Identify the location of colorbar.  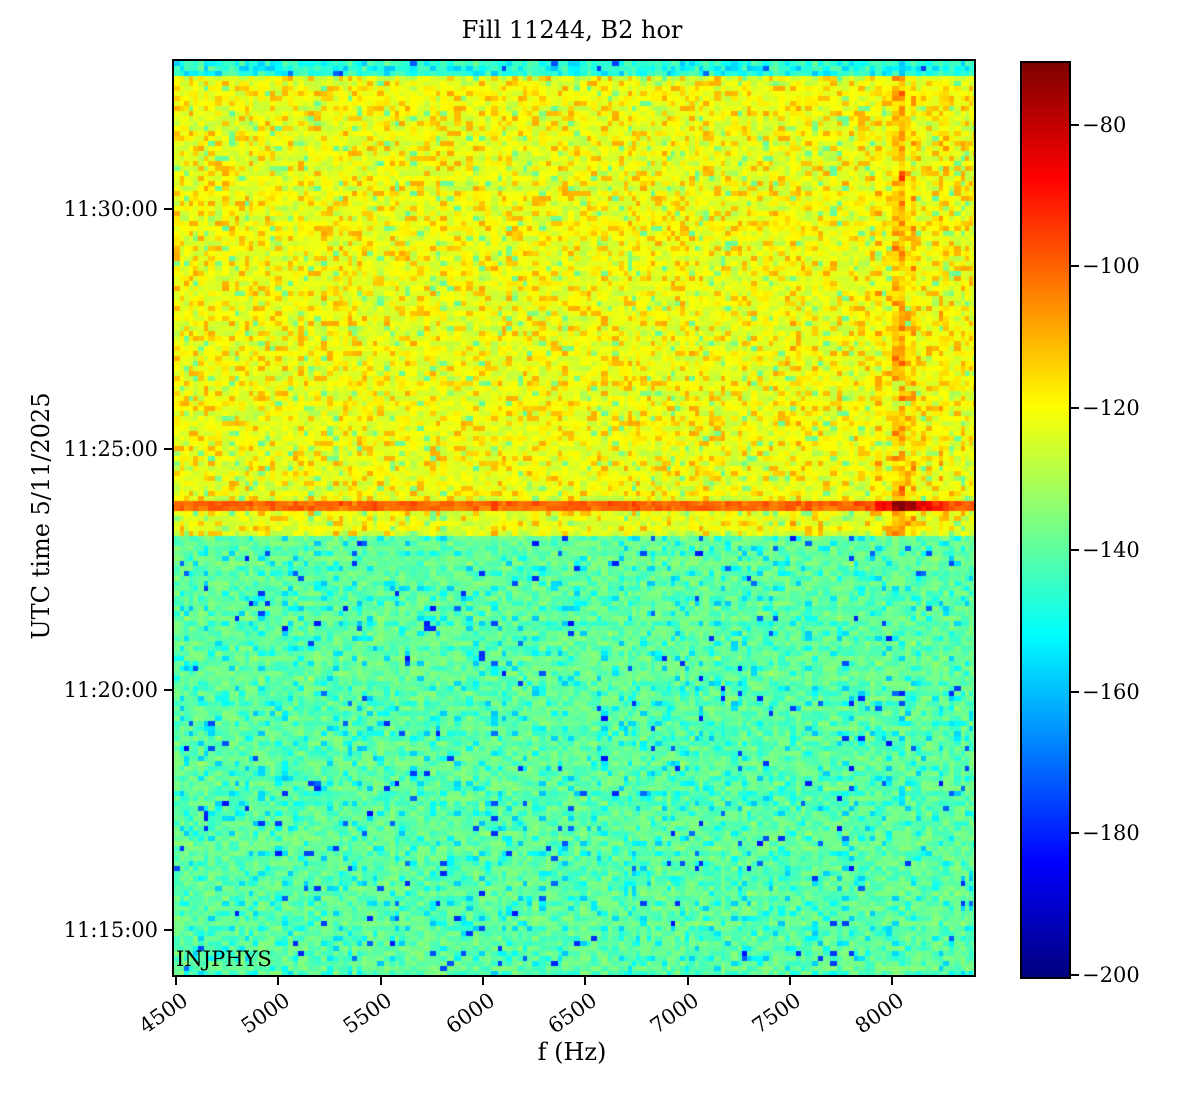
(1045, 520).